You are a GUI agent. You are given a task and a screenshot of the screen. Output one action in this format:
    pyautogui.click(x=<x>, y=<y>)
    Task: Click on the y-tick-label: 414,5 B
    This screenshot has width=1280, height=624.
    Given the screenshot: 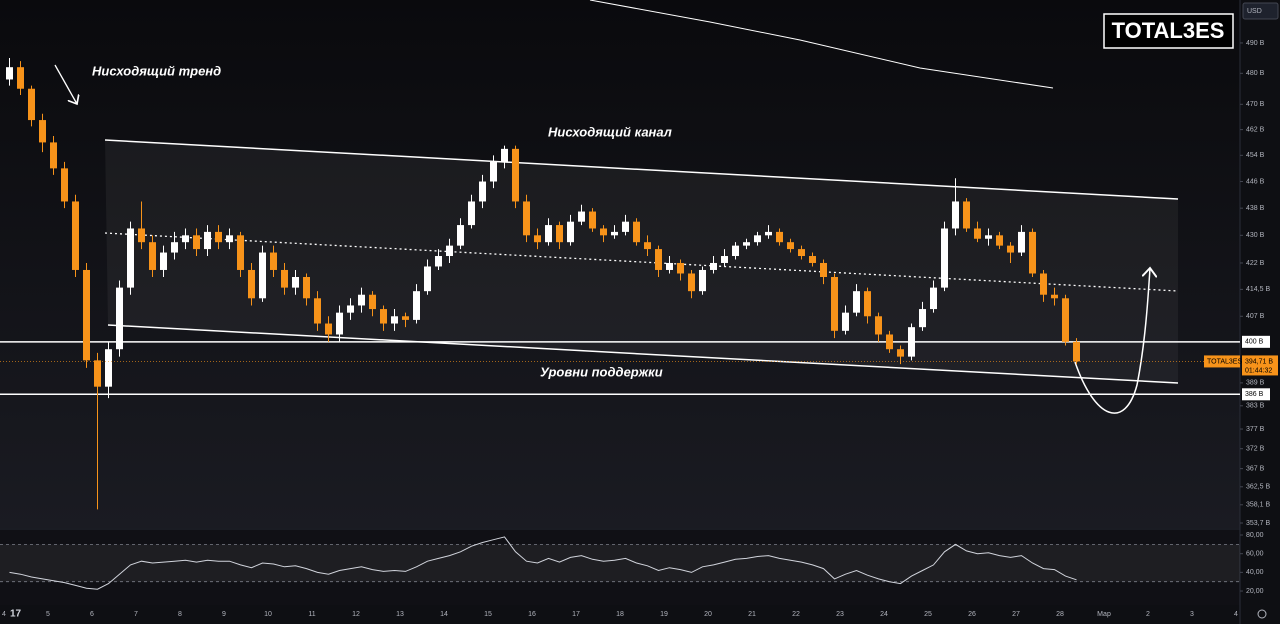 What is the action you would take?
    pyautogui.click(x=1258, y=289)
    